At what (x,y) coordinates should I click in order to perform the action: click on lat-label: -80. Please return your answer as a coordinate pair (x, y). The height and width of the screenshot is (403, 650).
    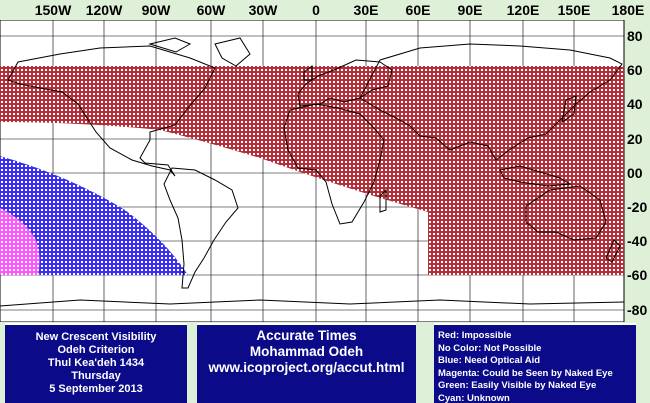
    Looking at the image, I should click on (637, 310).